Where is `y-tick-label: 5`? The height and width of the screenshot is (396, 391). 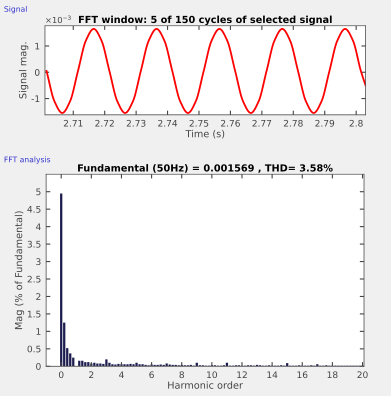
y-tick-label: 5 is located at coordinates (38, 192).